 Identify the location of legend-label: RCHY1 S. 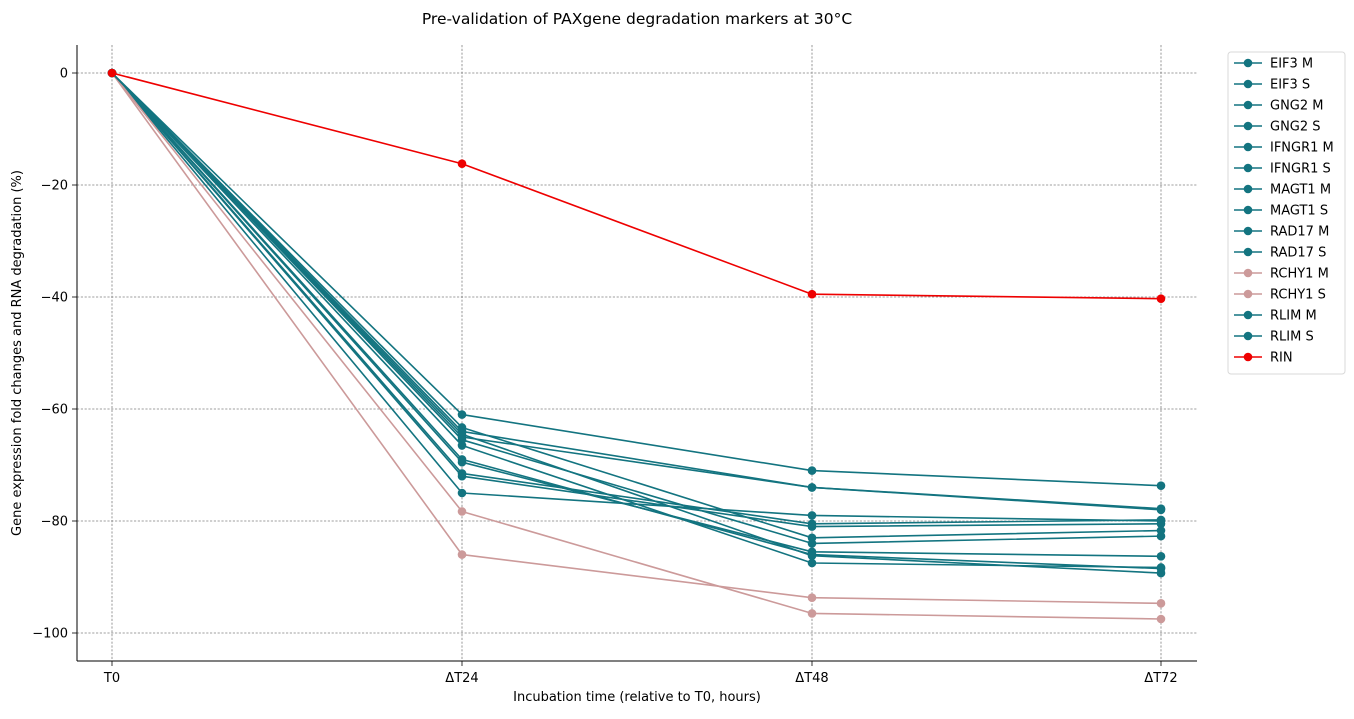
(1298, 295).